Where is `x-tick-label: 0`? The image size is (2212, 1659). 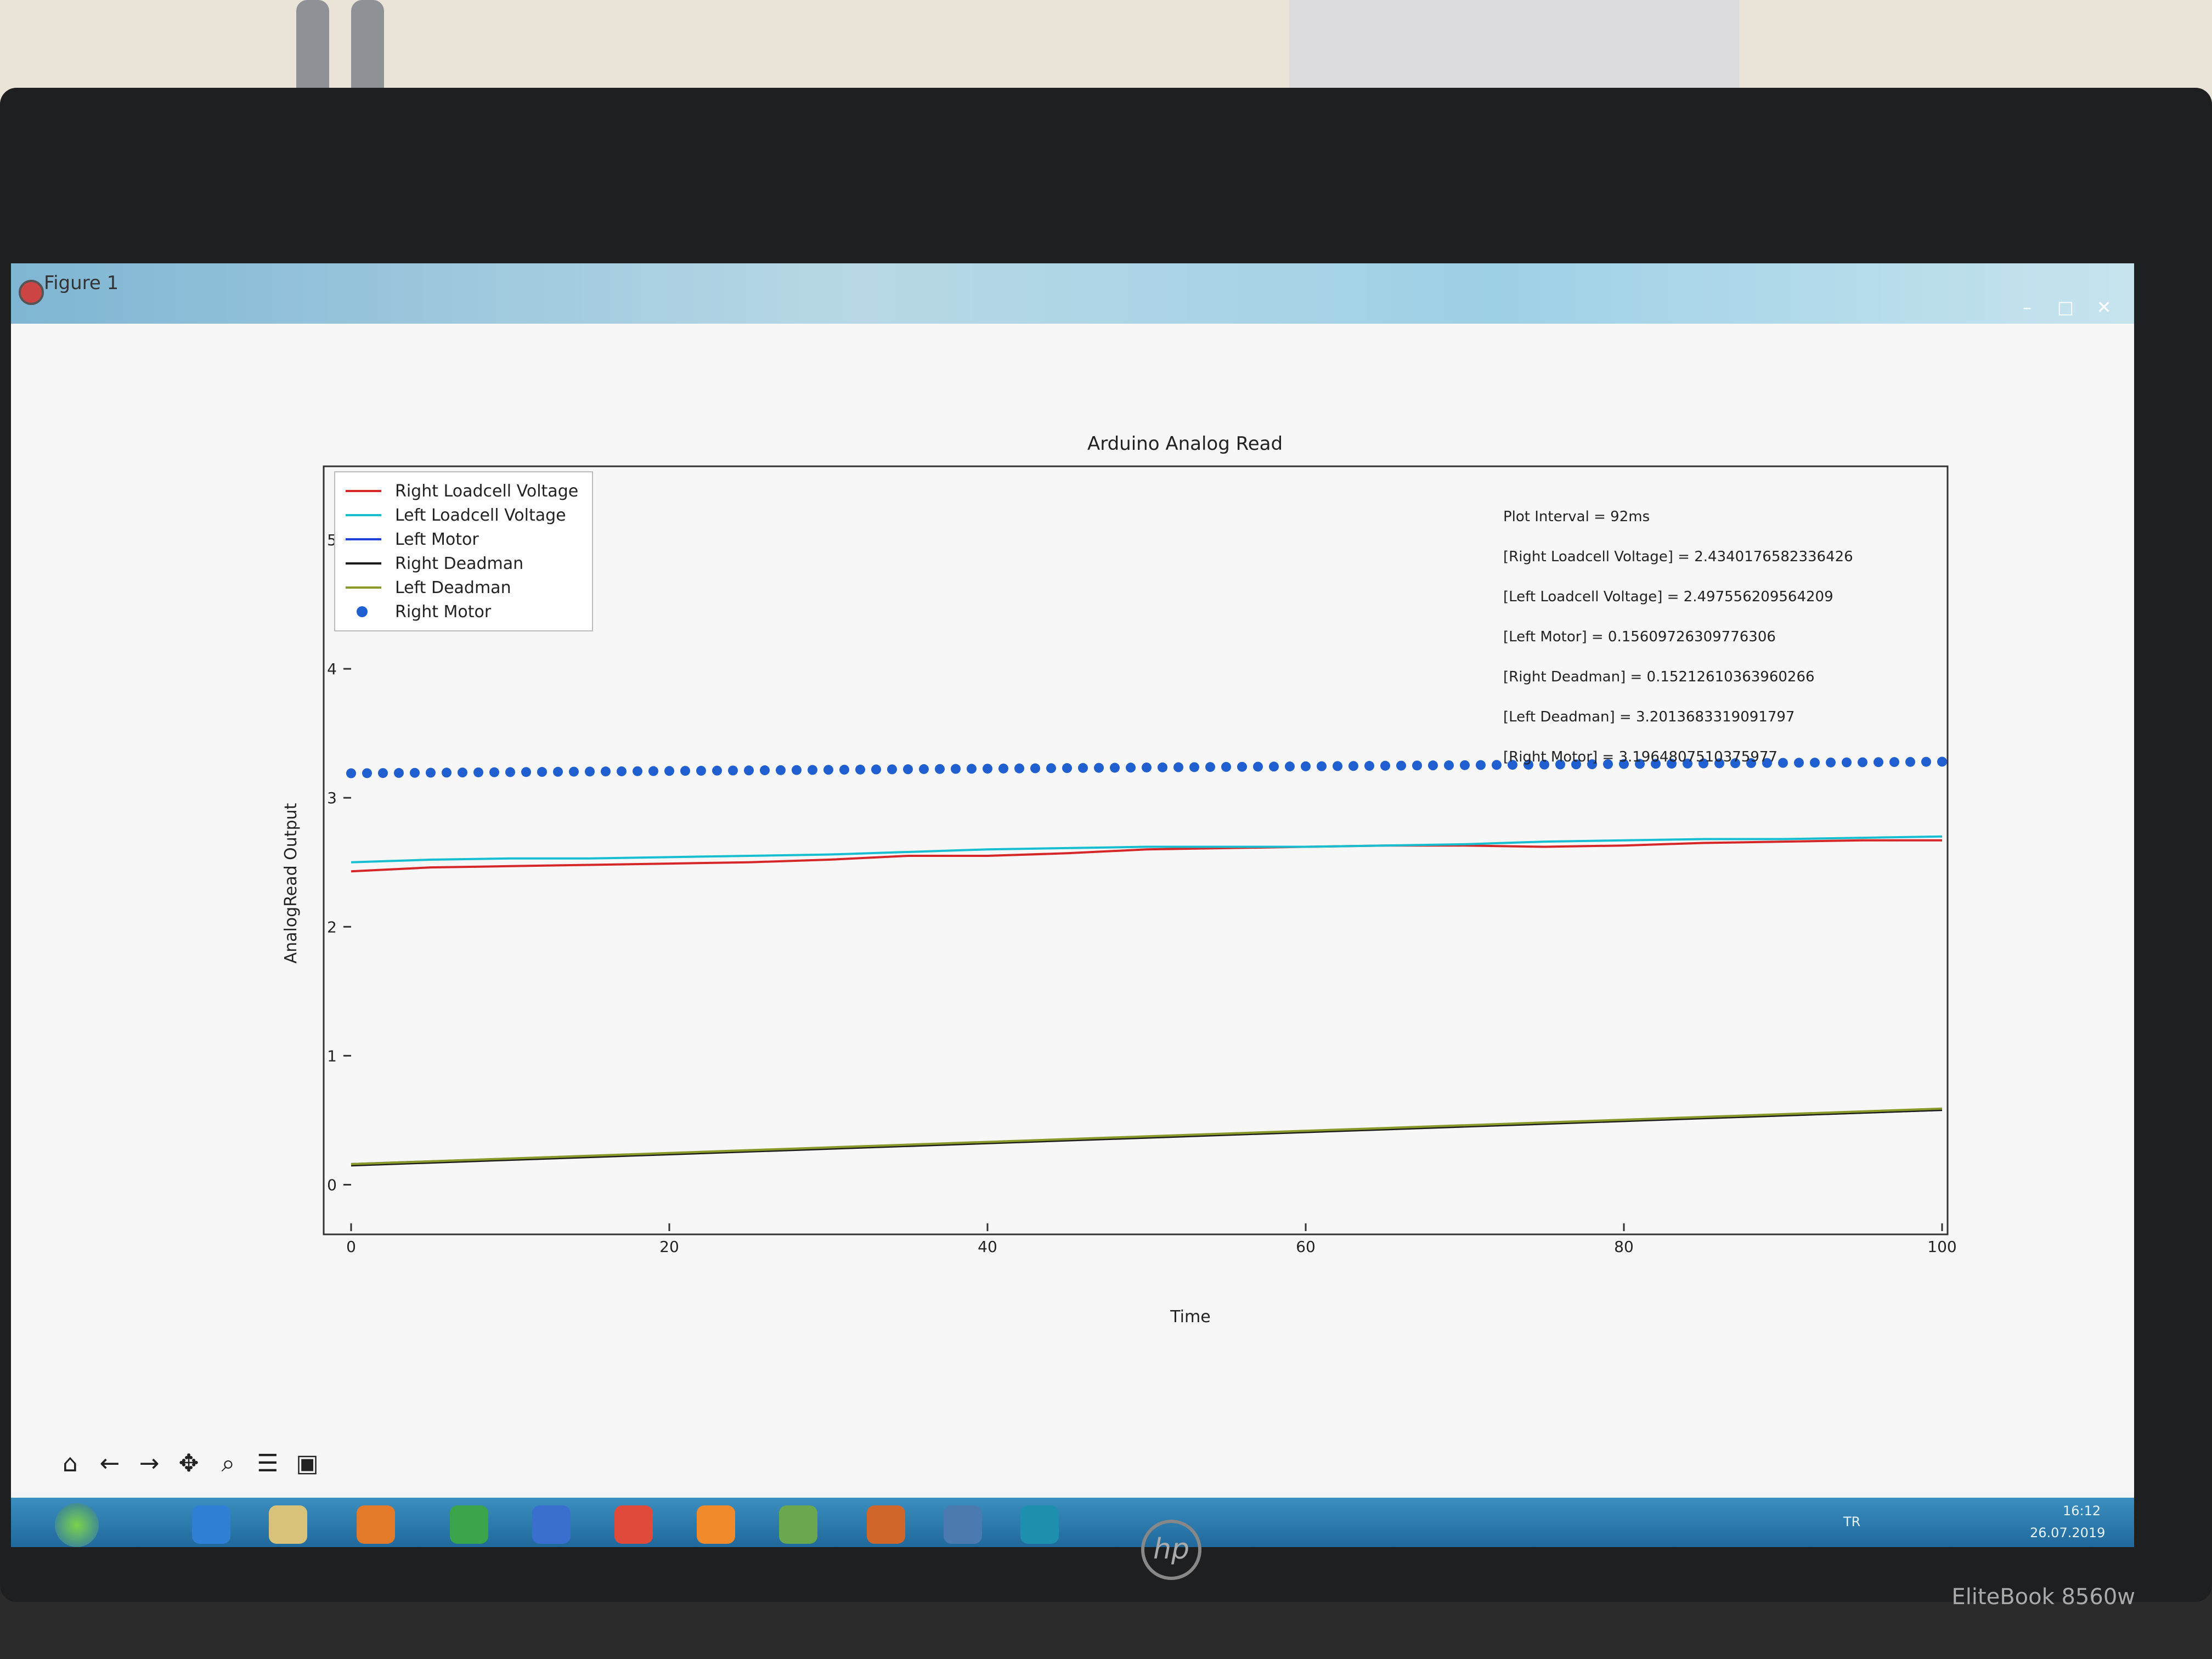
x-tick-label: 0 is located at coordinates (351, 1247).